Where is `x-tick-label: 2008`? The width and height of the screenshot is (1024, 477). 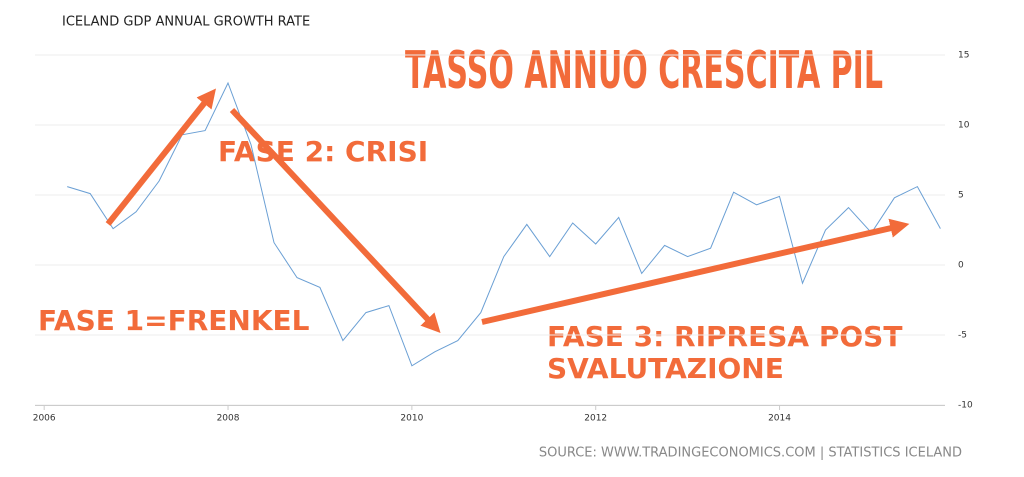
x-tick-label: 2008 is located at coordinates (228, 419).